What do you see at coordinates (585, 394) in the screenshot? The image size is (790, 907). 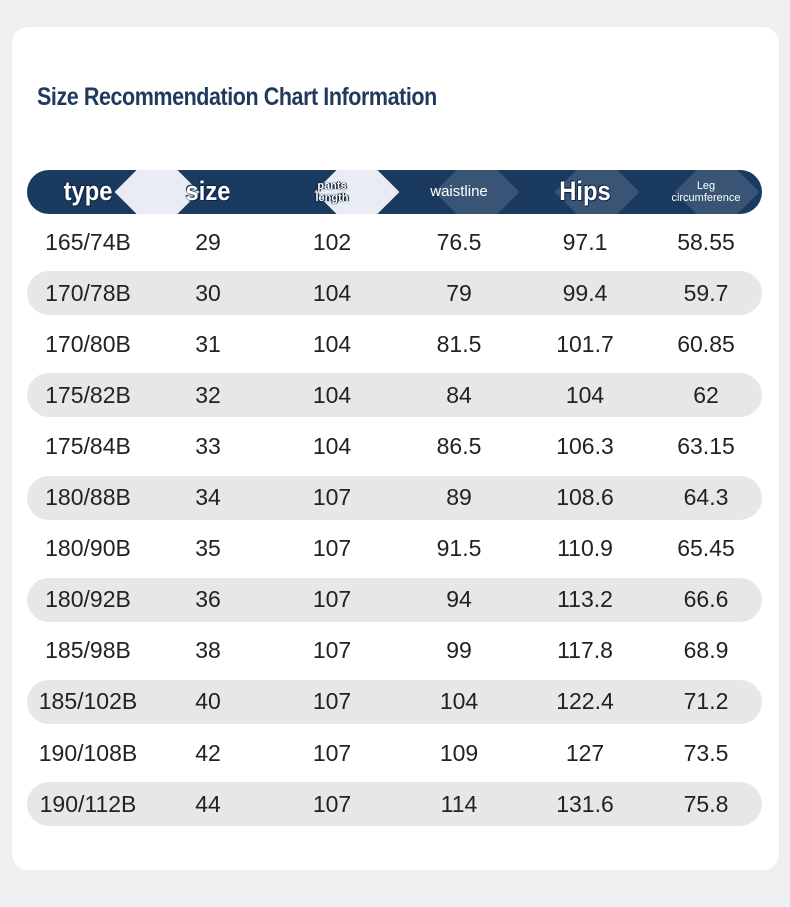 I see `cell-hips: 104` at bounding box center [585, 394].